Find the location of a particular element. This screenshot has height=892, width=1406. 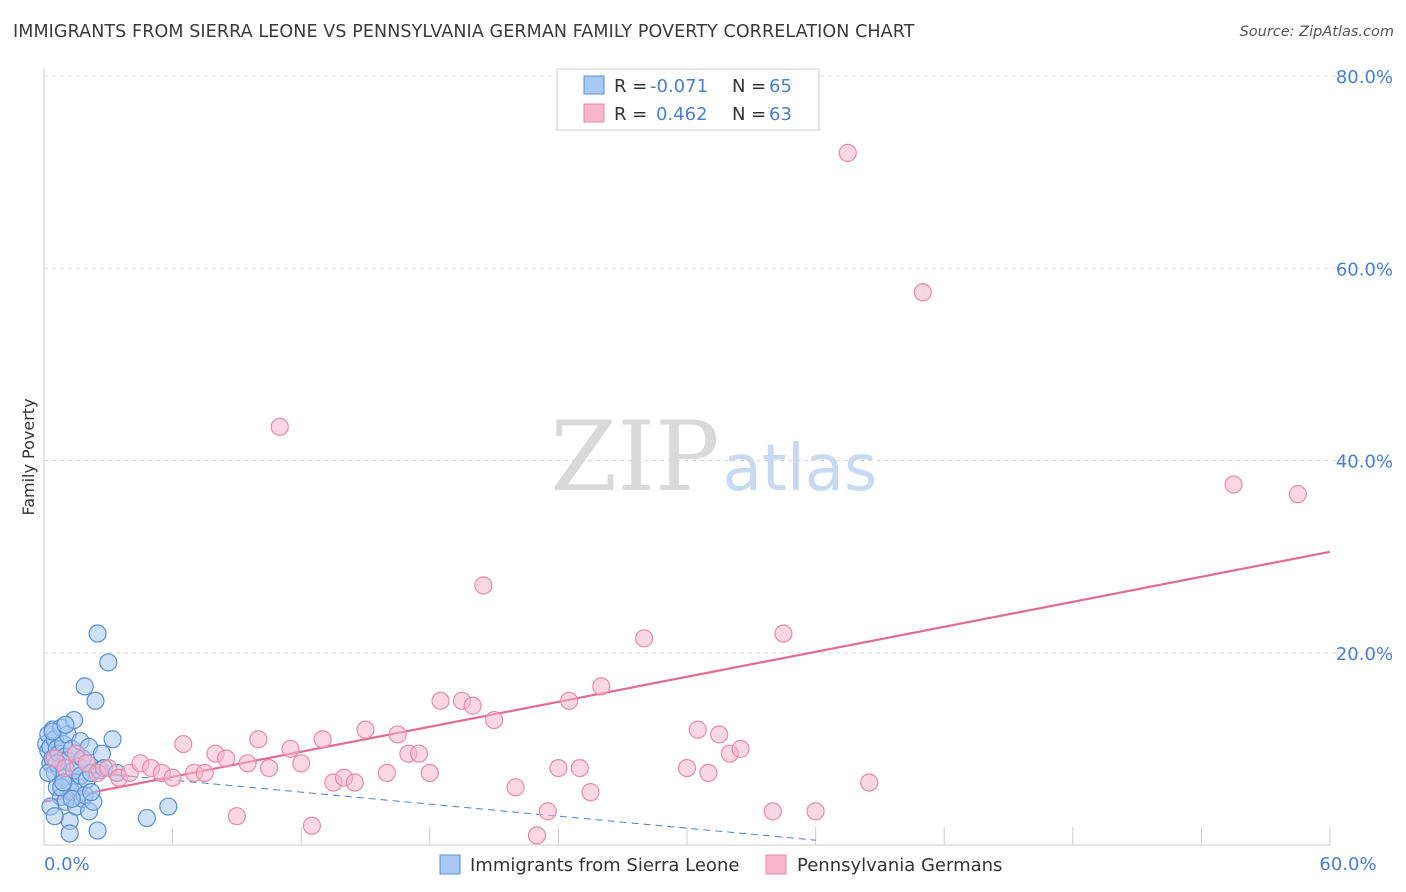

trendline-blue-dashed is located at coordinates (472, 808).